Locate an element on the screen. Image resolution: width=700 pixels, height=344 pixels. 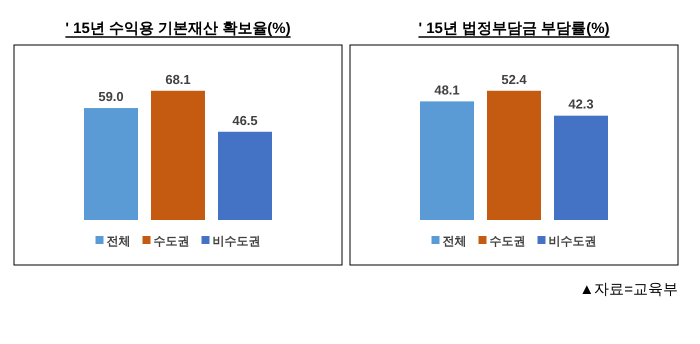
data-label: 52.4 is located at coordinates (514, 79).